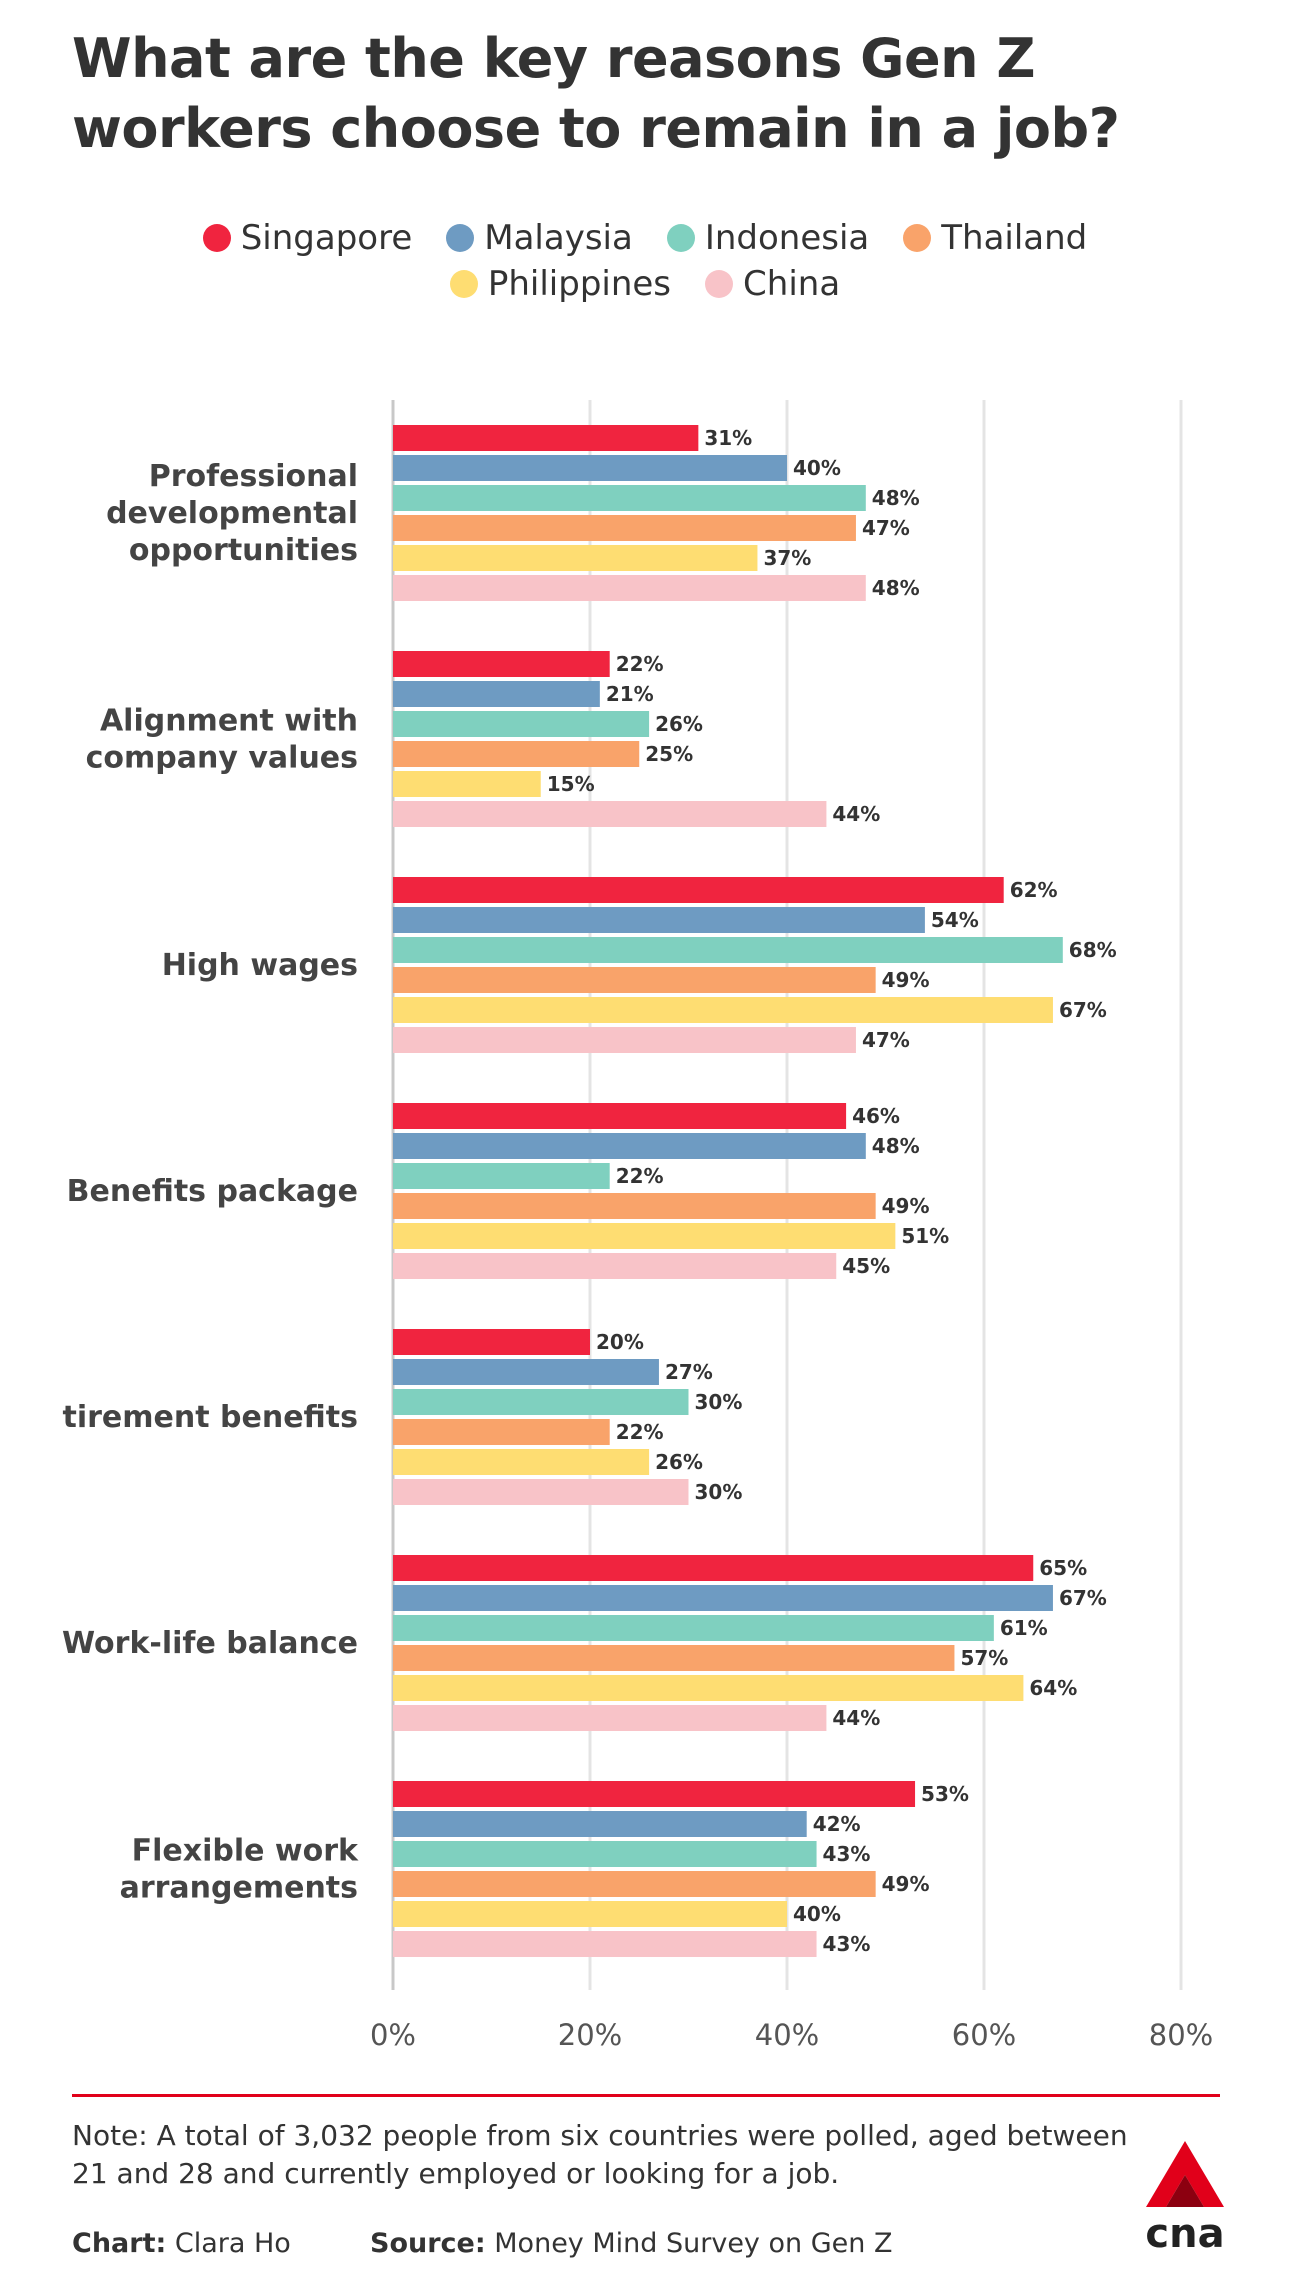  Describe the element at coordinates (689, 1372) in the screenshot. I see `value-label: 27%` at that location.